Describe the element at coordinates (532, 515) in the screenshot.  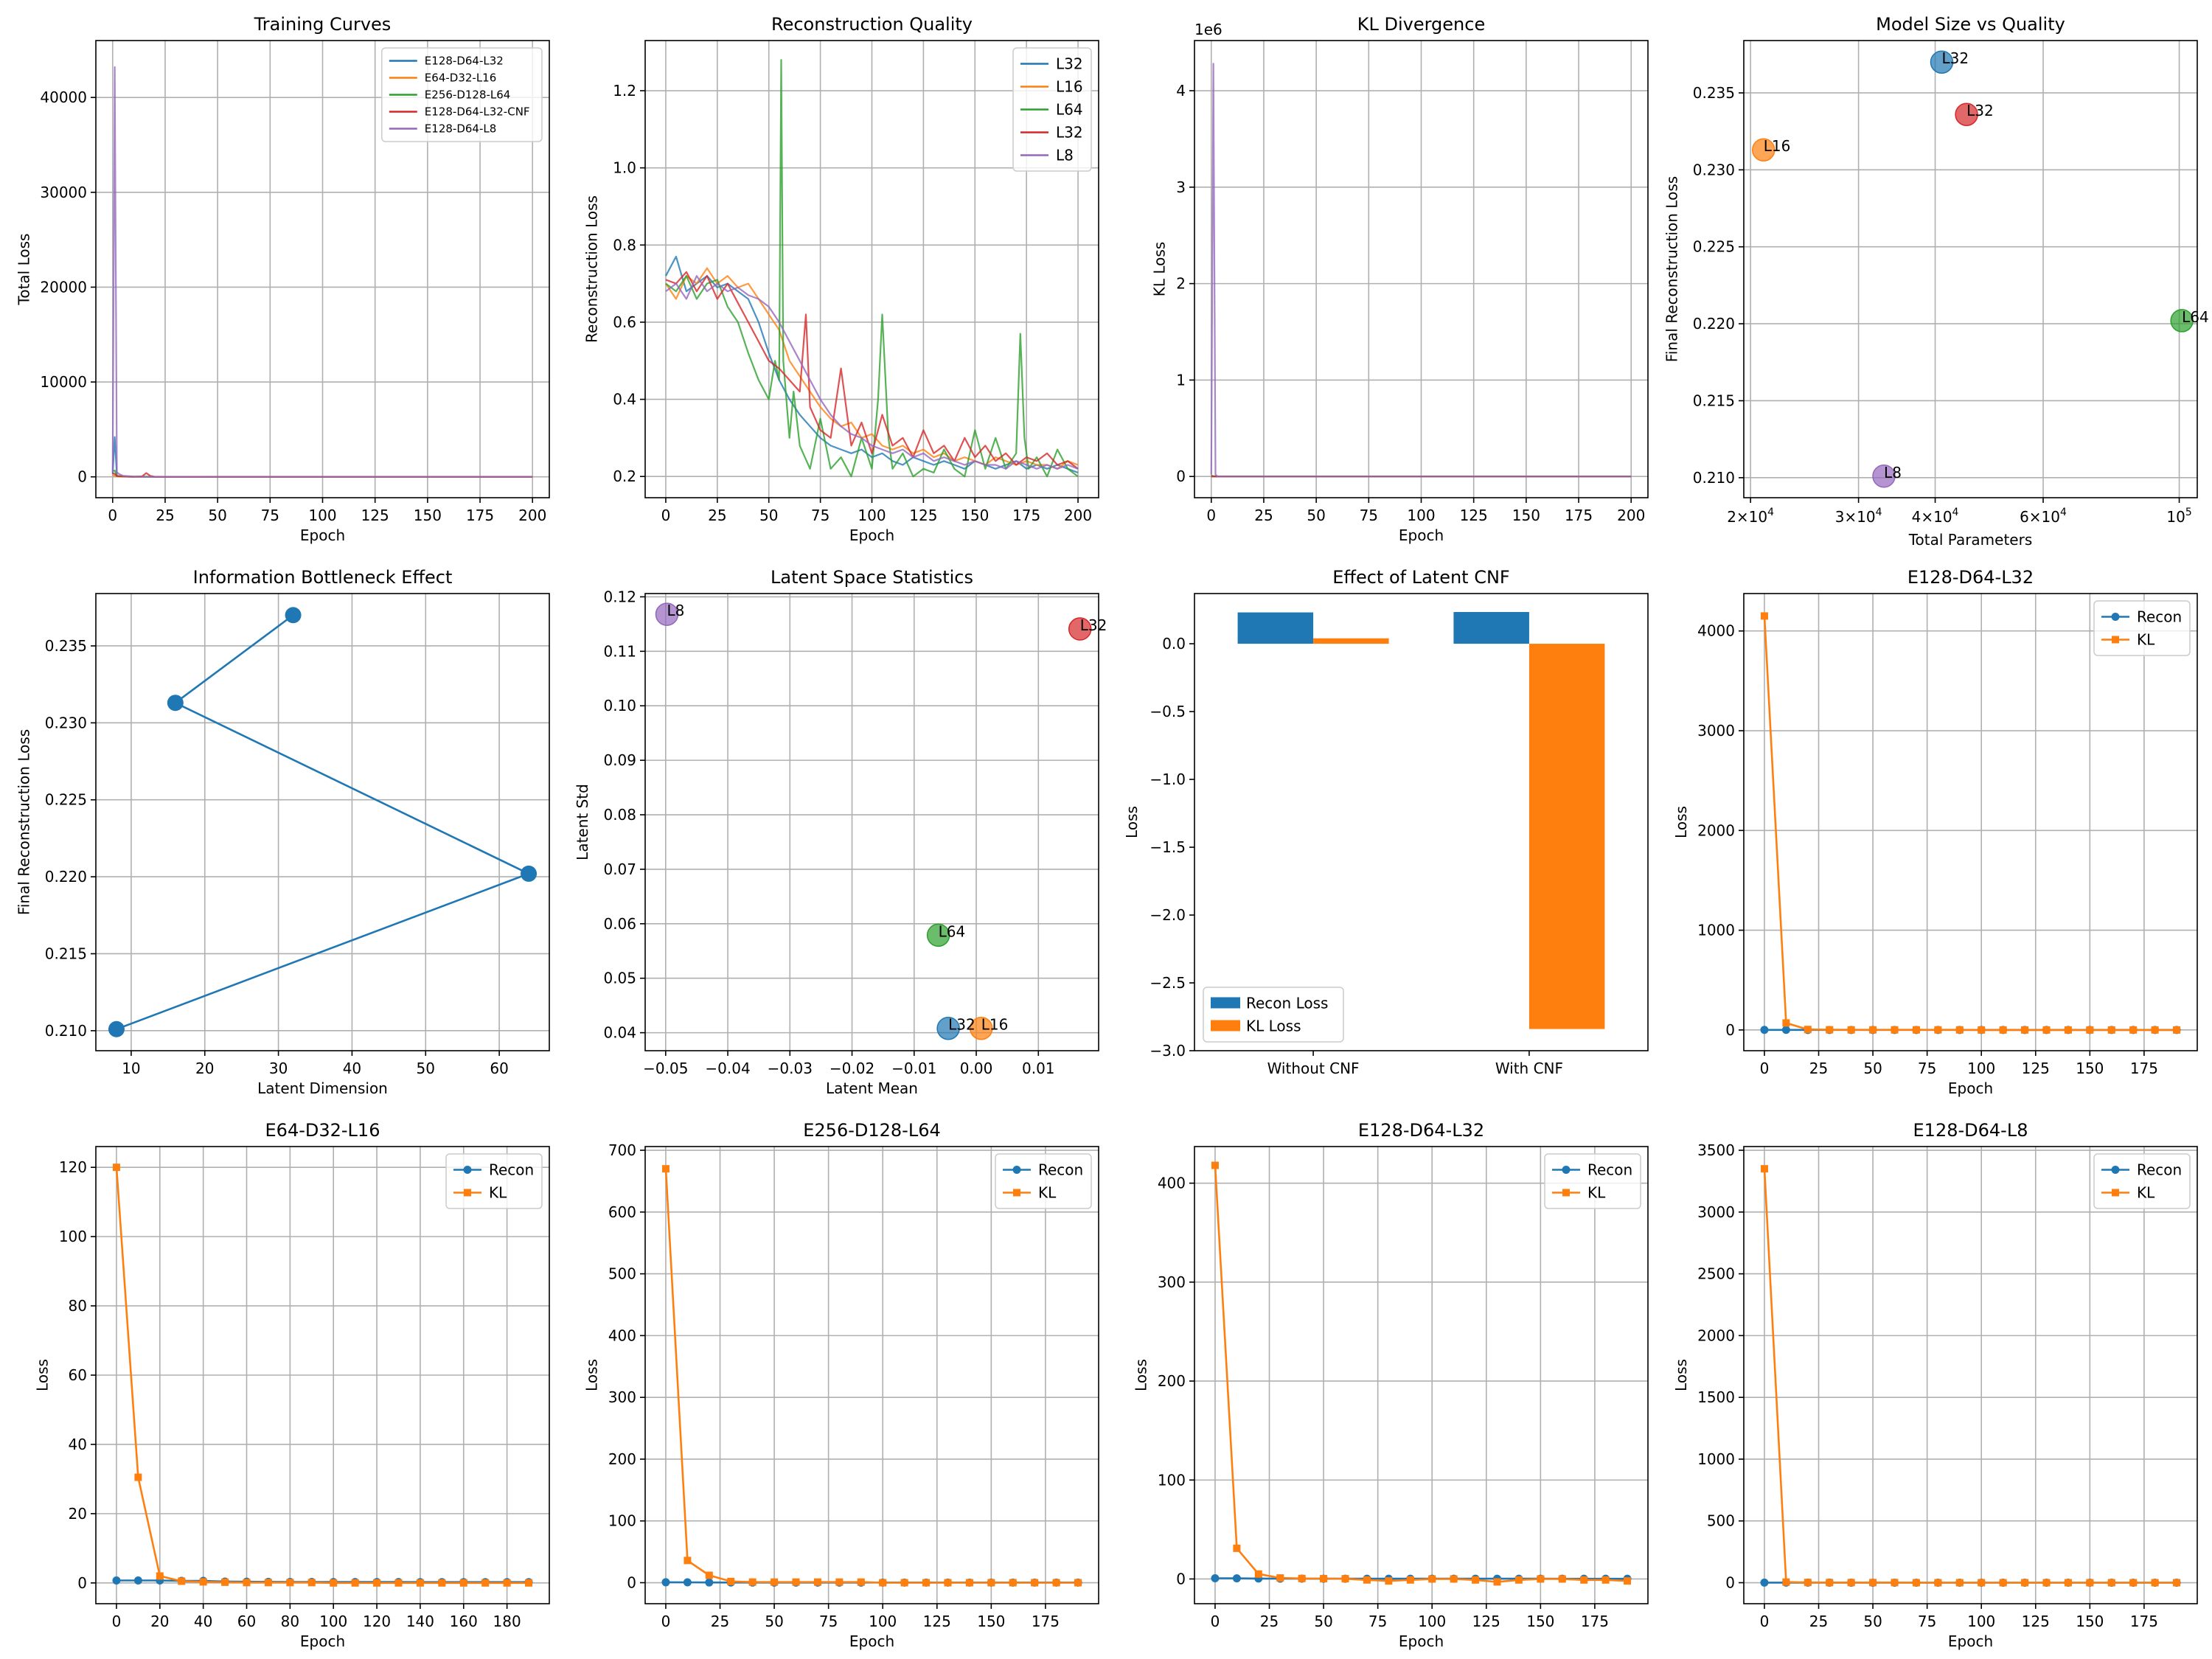
I see `x-tick-label: 200` at that location.